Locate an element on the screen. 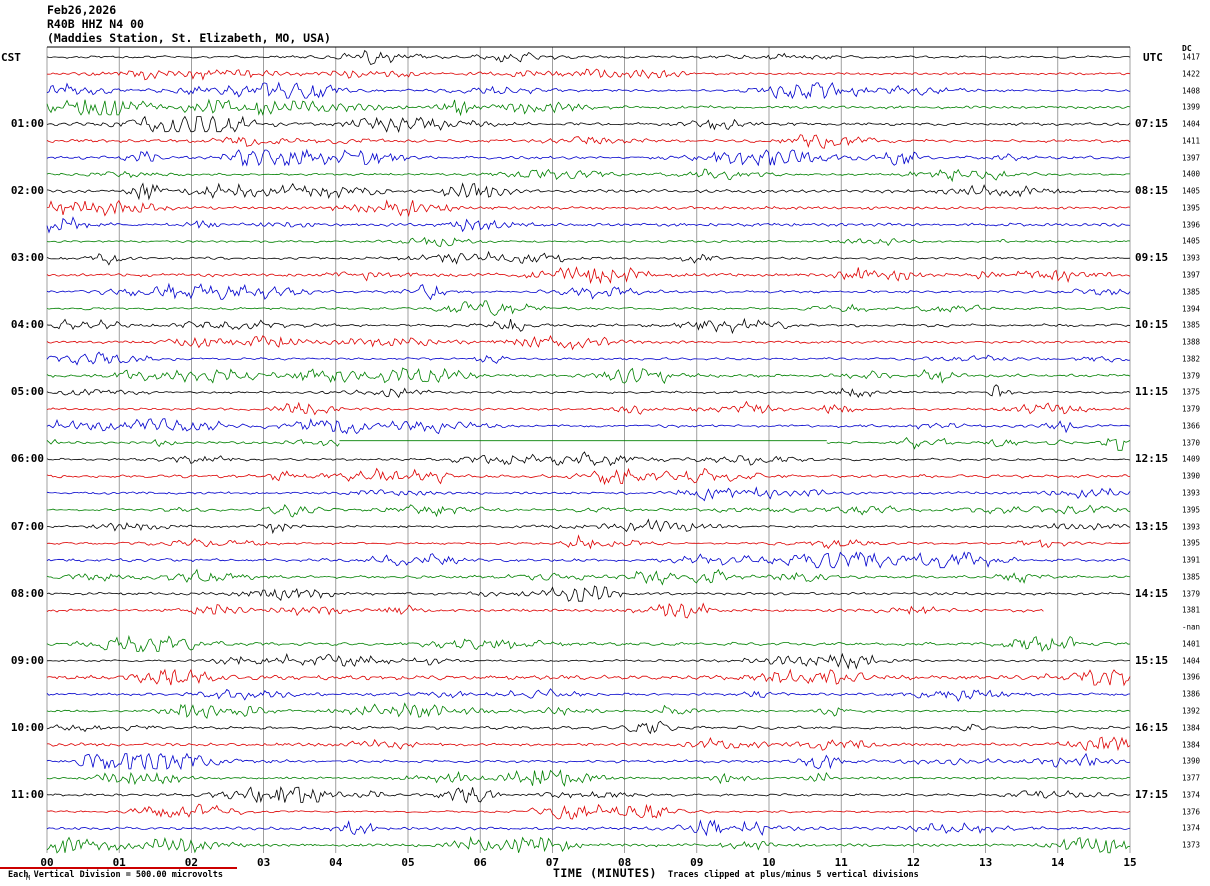  cst-hour-label-0900: 09:00 is located at coordinates (27, 660).